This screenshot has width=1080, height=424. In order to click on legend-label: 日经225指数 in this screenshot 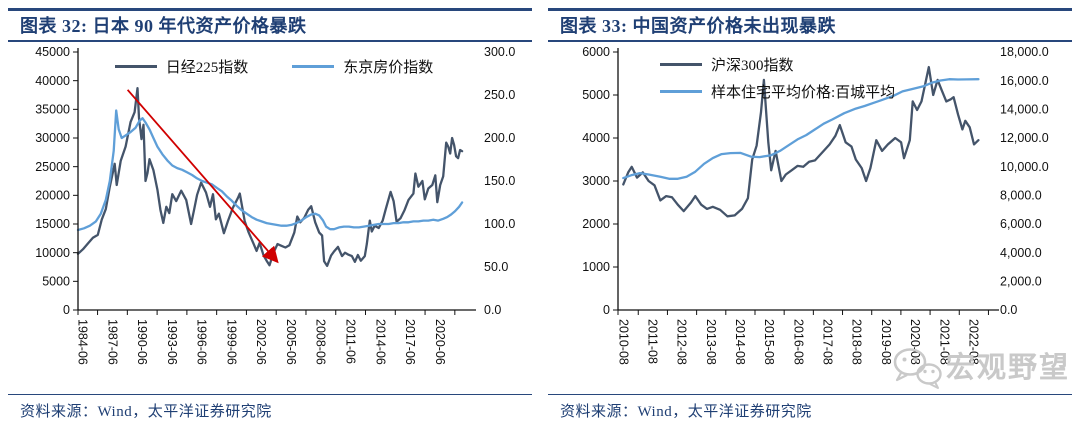, I will do `click(207, 68)`.